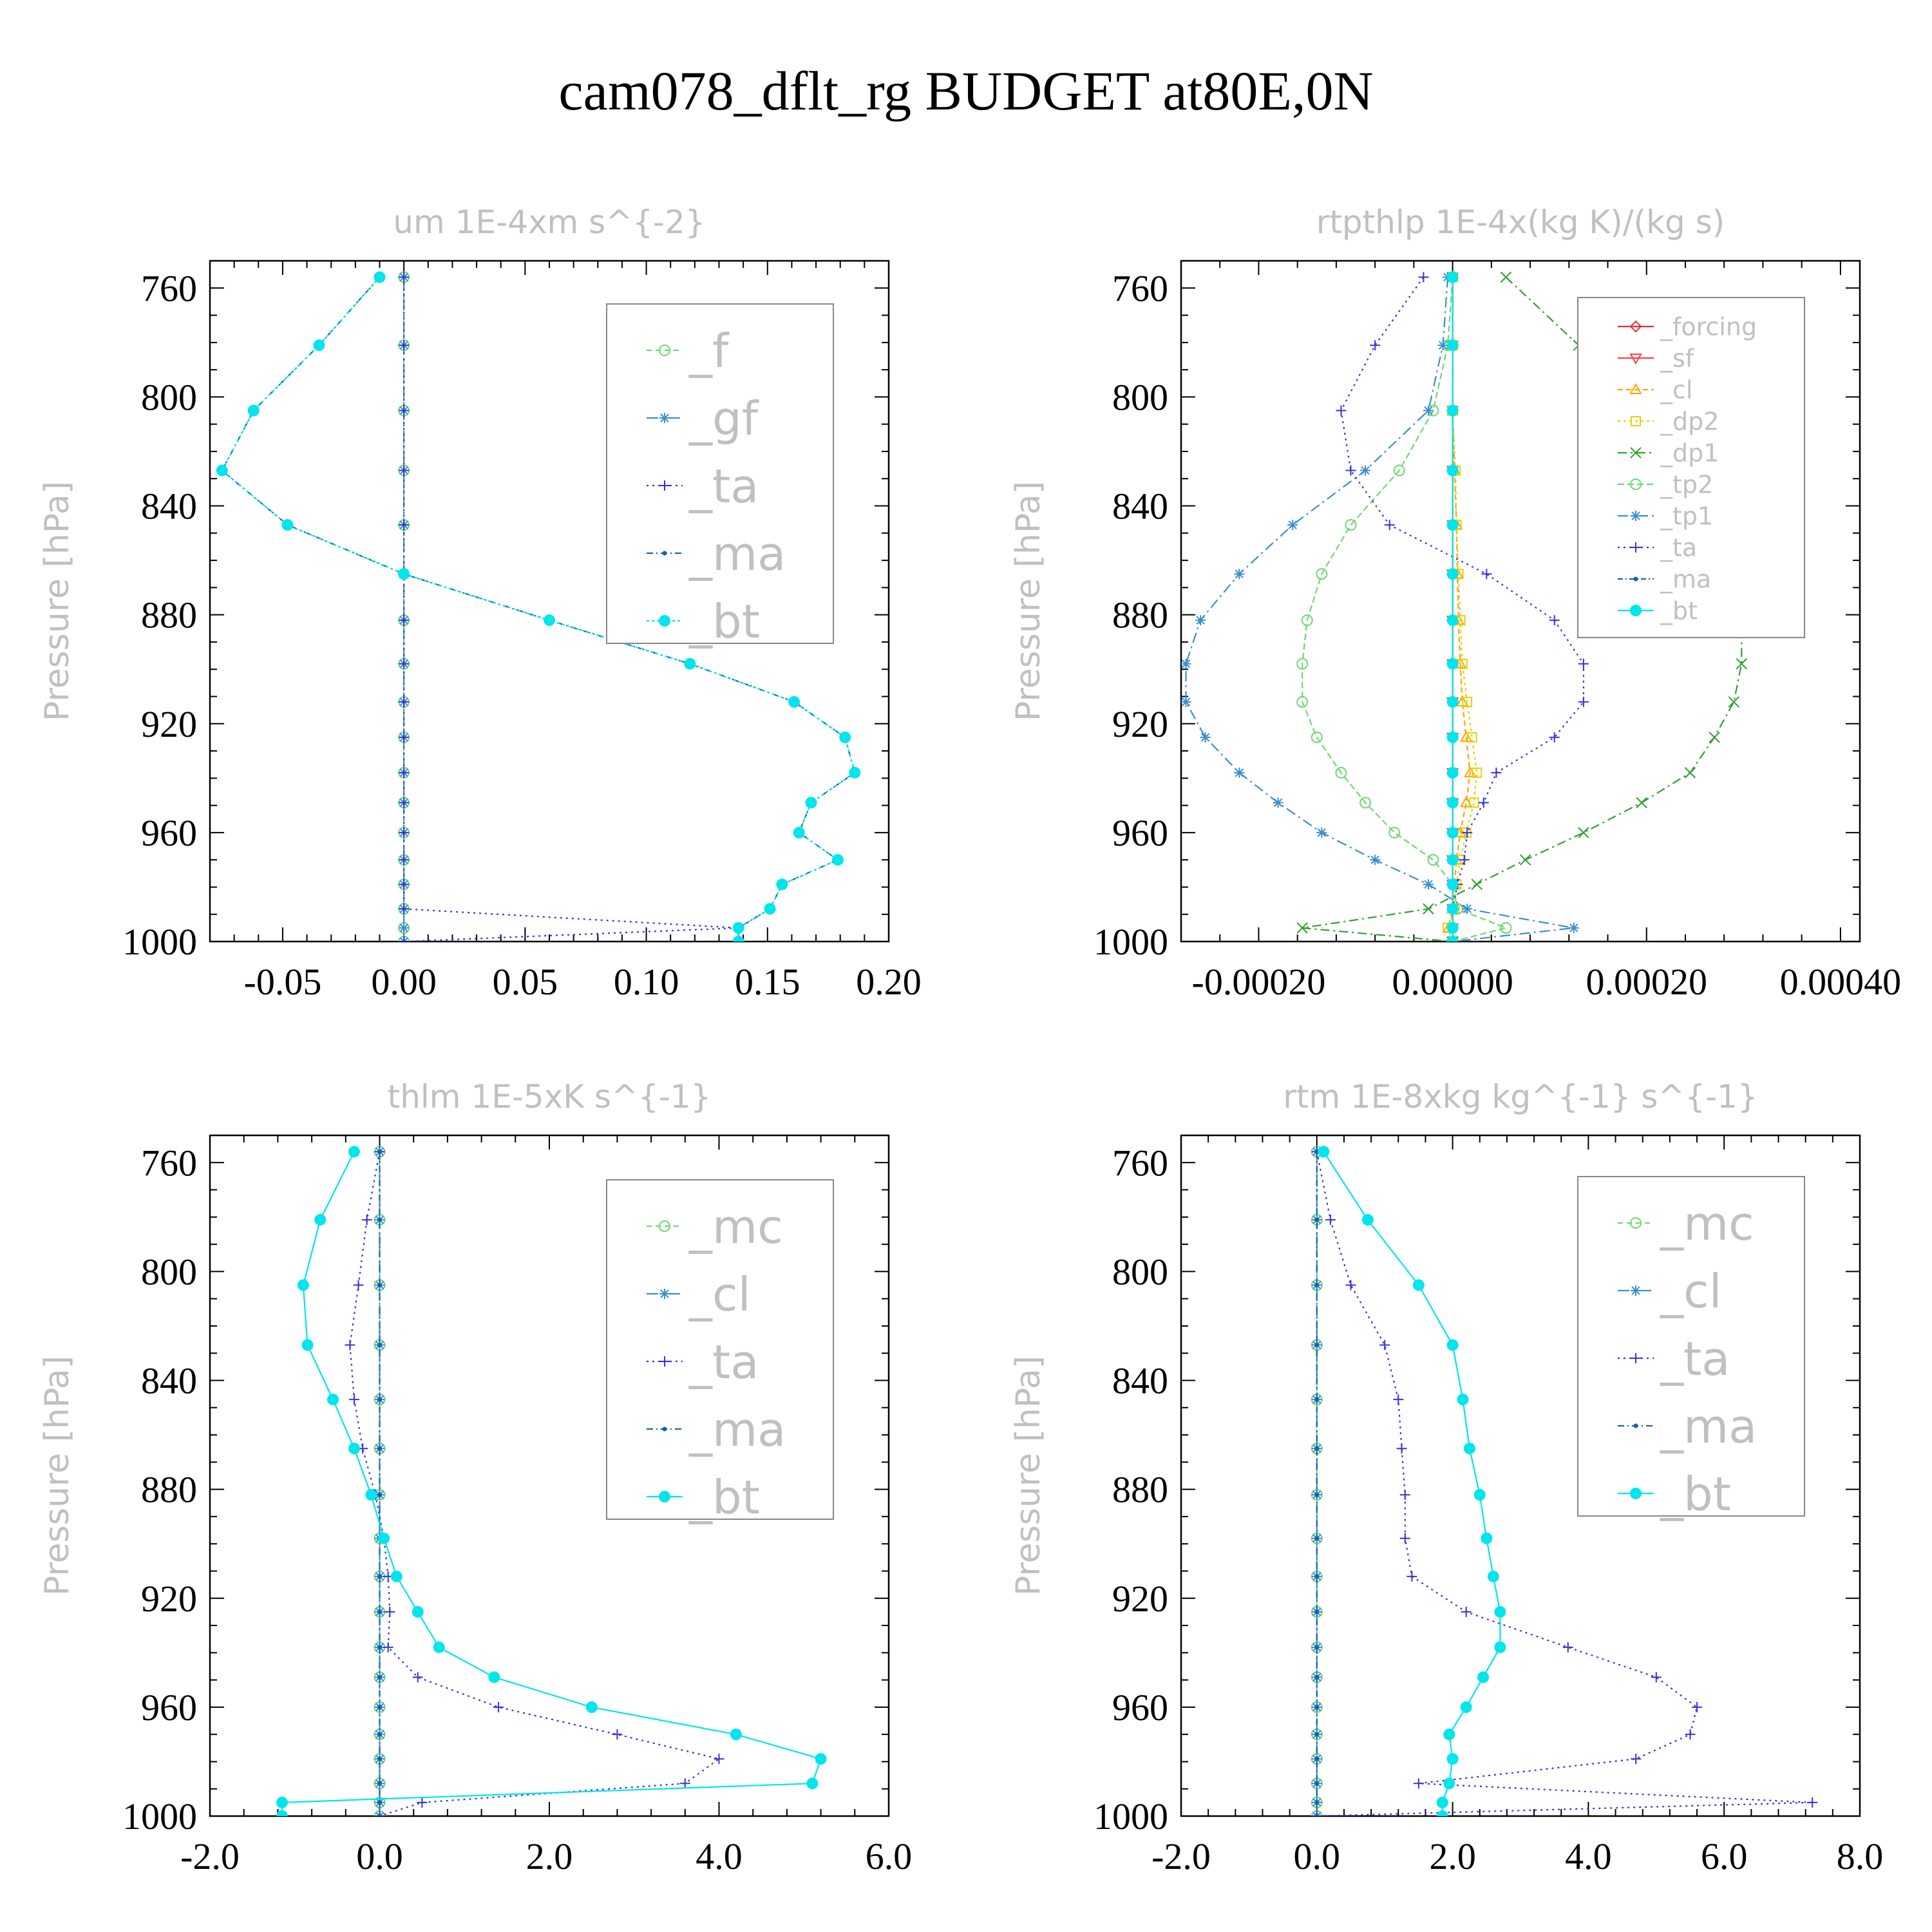  I want to click on legend-label: _forcing, so click(1708, 327).